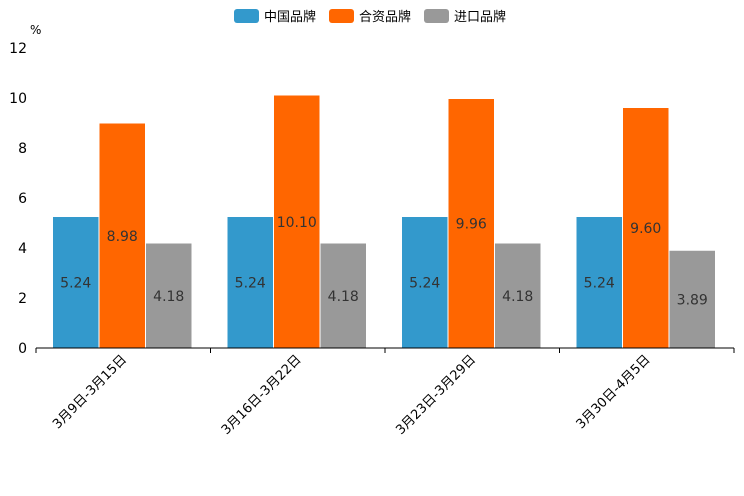 The width and height of the screenshot is (744, 496). I want to click on x-axis-ticks, so click(385, 350).